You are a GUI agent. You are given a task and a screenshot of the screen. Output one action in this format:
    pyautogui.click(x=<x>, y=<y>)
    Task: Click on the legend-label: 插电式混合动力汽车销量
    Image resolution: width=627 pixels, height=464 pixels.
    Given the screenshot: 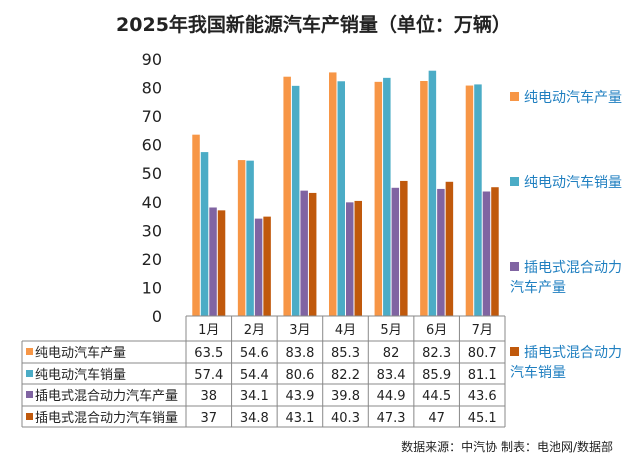 What is the action you would take?
    pyautogui.click(x=566, y=363)
    